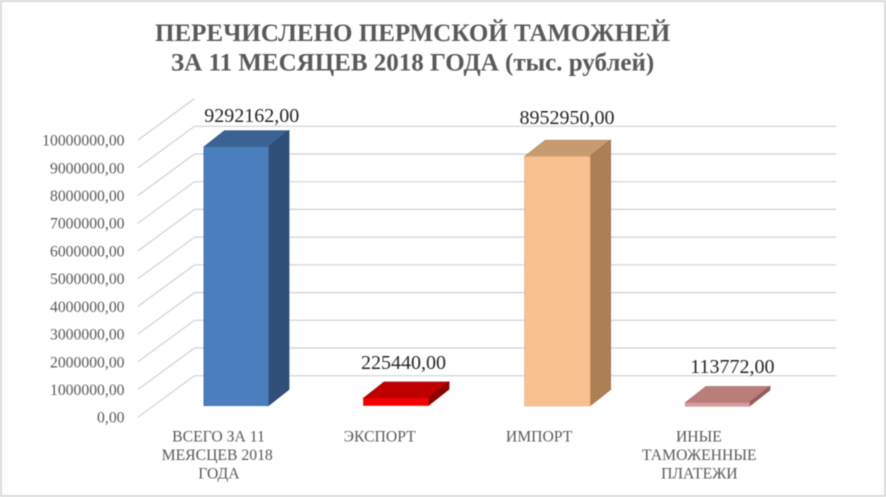 Image resolution: width=886 pixels, height=497 pixels. What do you see at coordinates (87, 224) in the screenshot?
I see `svg-text: 7000000,00` at bounding box center [87, 224].